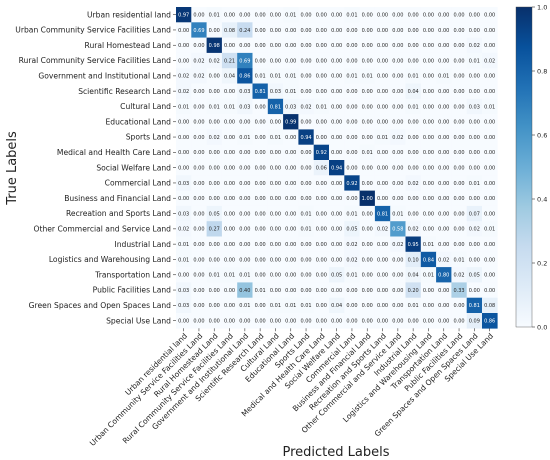  I want to click on cell-value-label: 0.24, so click(244, 31).